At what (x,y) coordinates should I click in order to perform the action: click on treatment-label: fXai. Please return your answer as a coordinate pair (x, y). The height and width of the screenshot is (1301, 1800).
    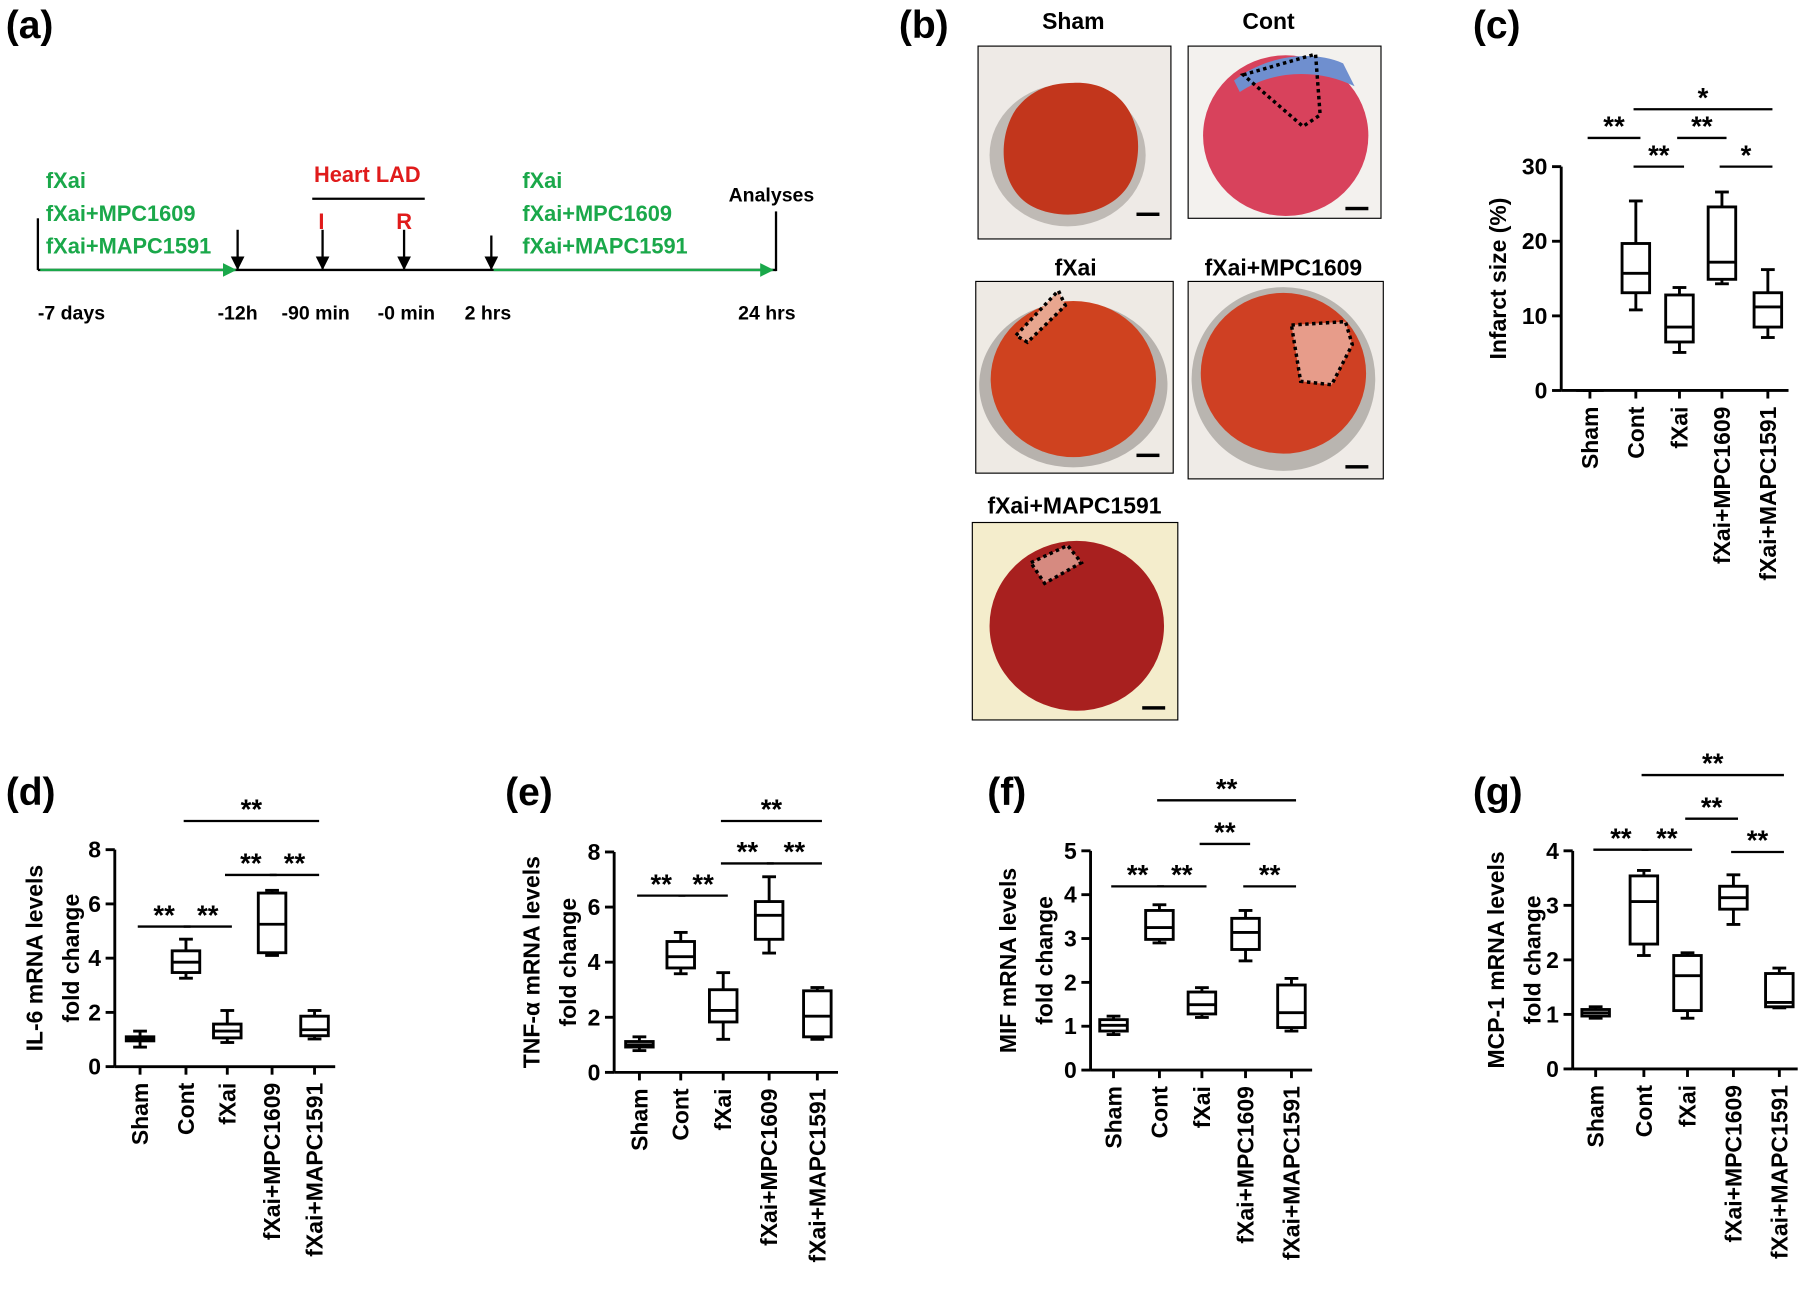
    Looking at the image, I should click on (66, 180).